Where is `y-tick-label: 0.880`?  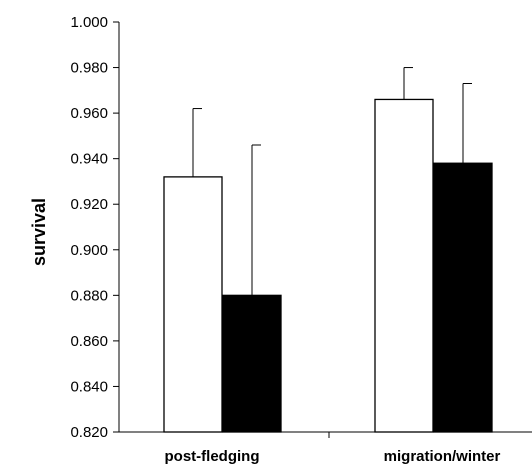
y-tick-label: 0.880 is located at coordinates (89, 295).